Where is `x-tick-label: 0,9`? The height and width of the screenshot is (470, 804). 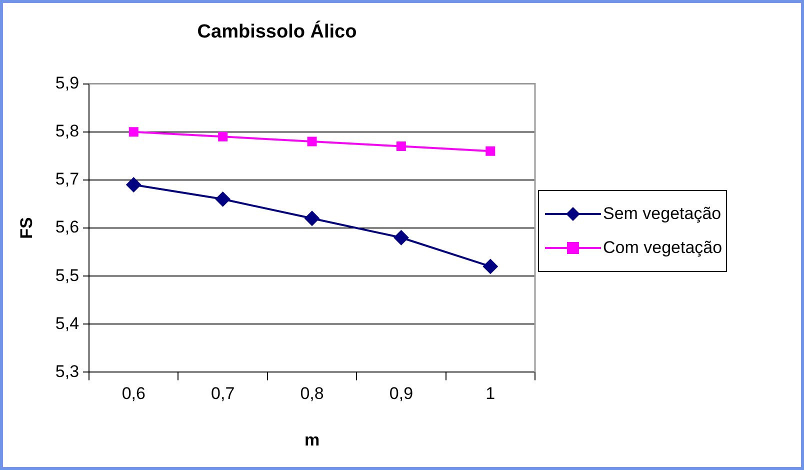 x-tick-label: 0,9 is located at coordinates (401, 394).